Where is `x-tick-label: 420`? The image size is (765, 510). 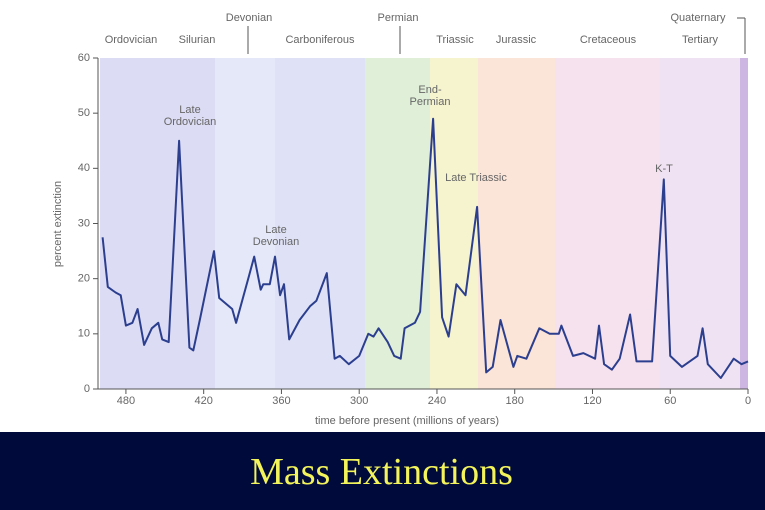 x-tick-label: 420 is located at coordinates (204, 401).